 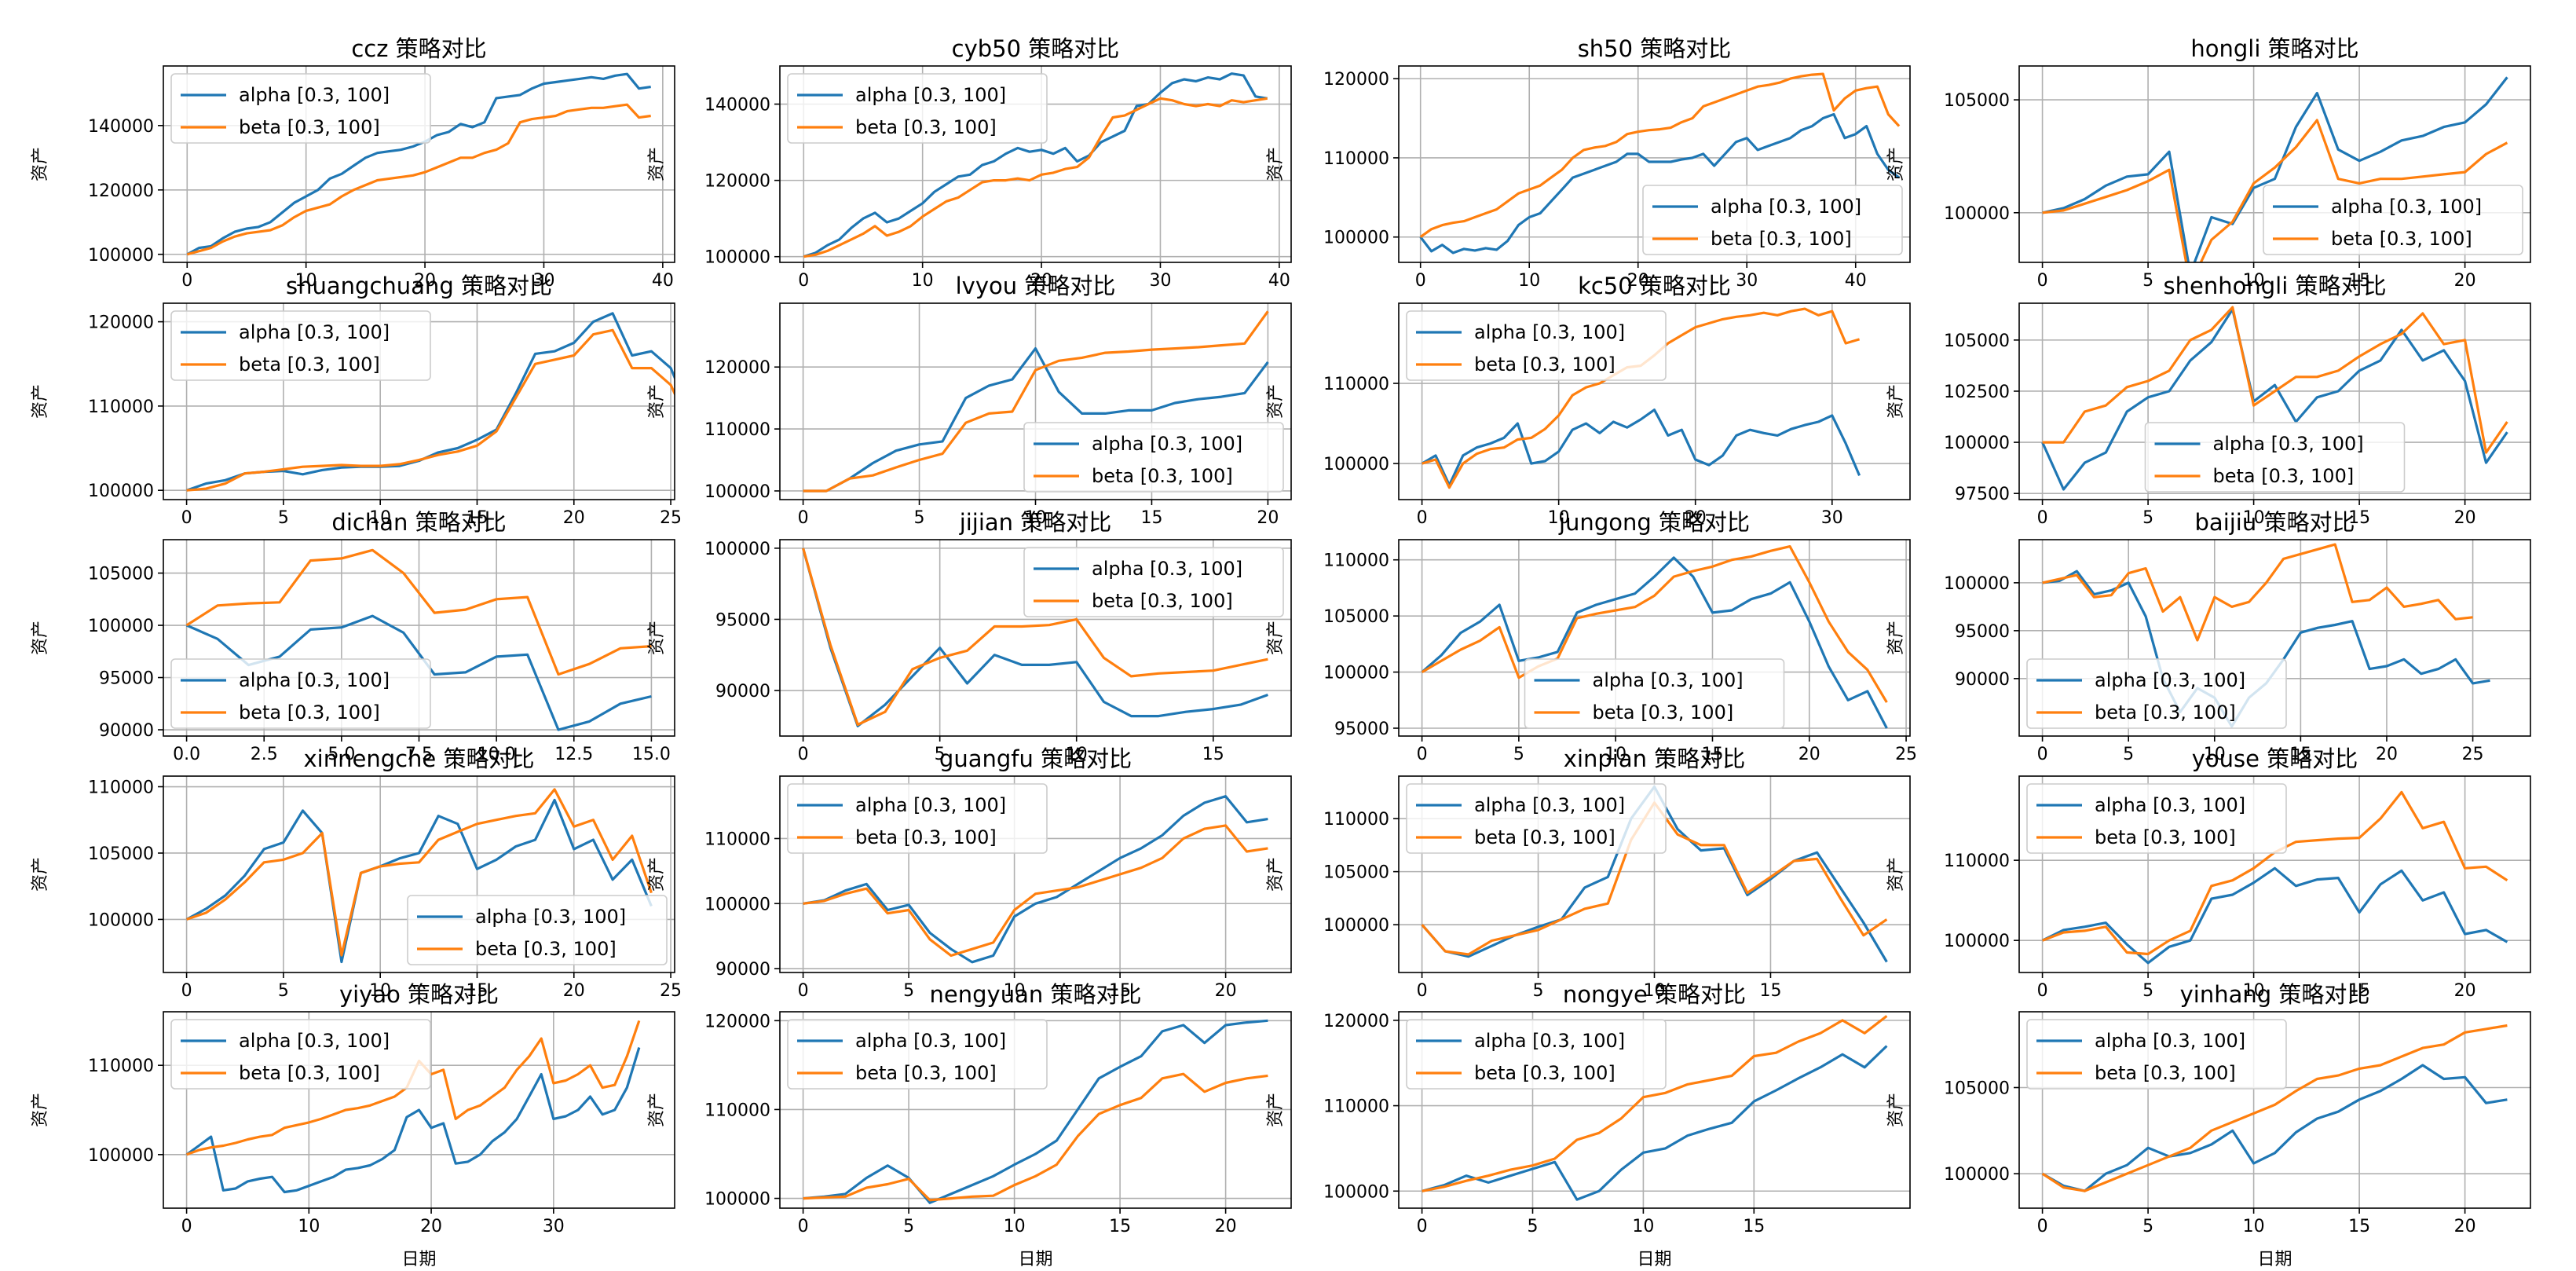 I want to click on x-tick-label: 5.0, so click(x=341, y=754).